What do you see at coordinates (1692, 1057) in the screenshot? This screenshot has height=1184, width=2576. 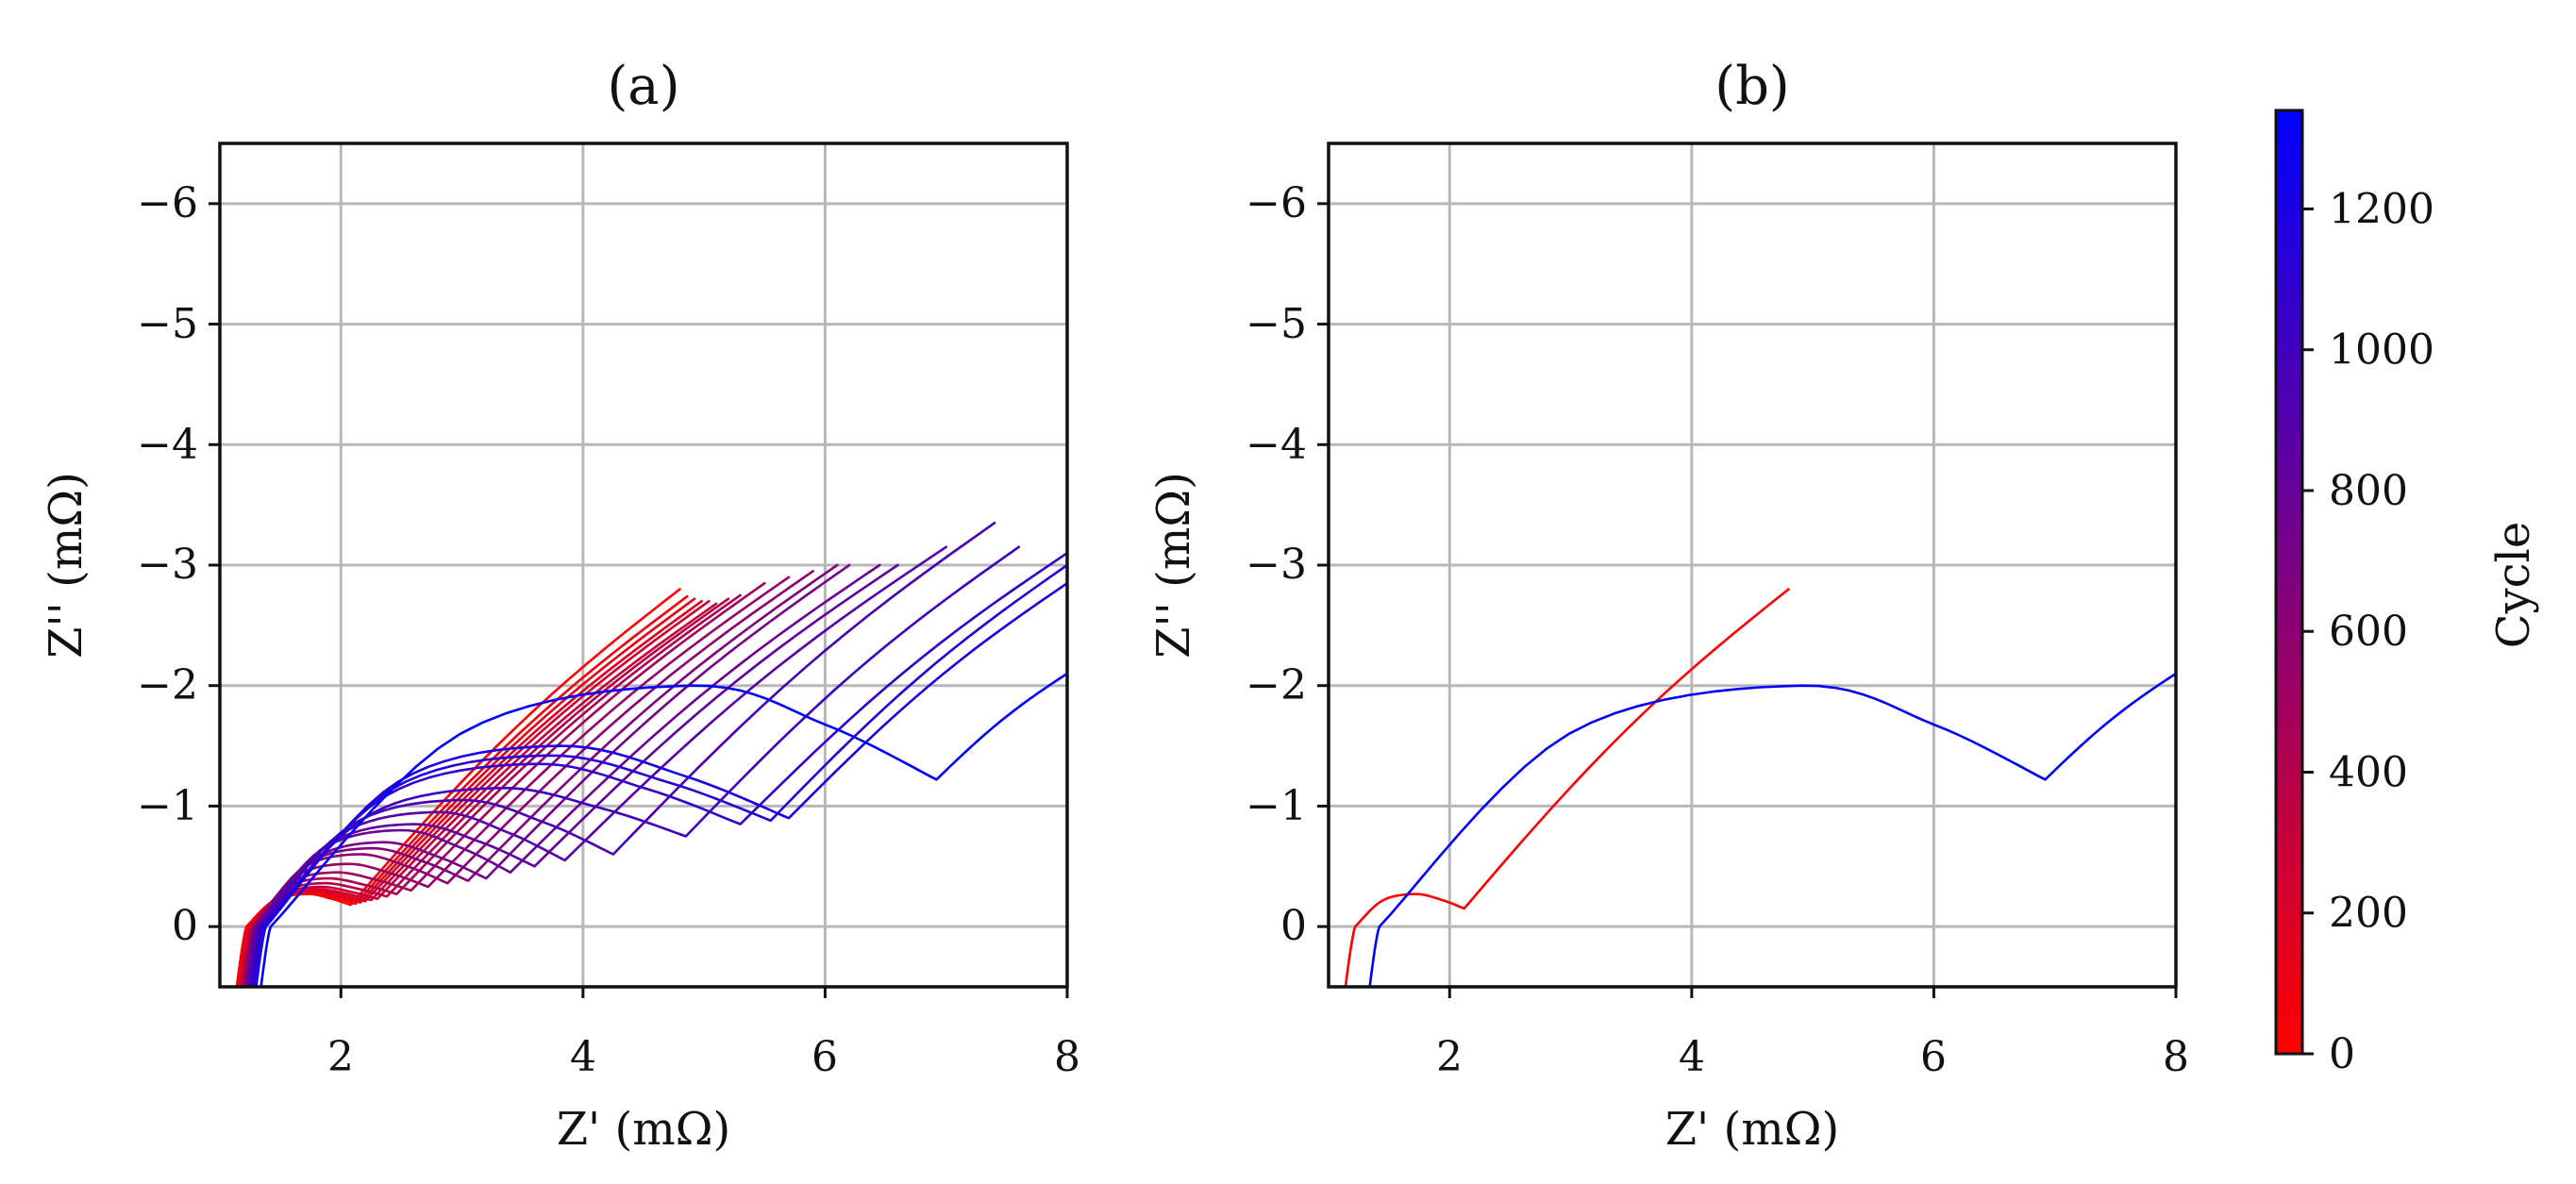 I see `panel-b-xtick-label: 4` at bounding box center [1692, 1057].